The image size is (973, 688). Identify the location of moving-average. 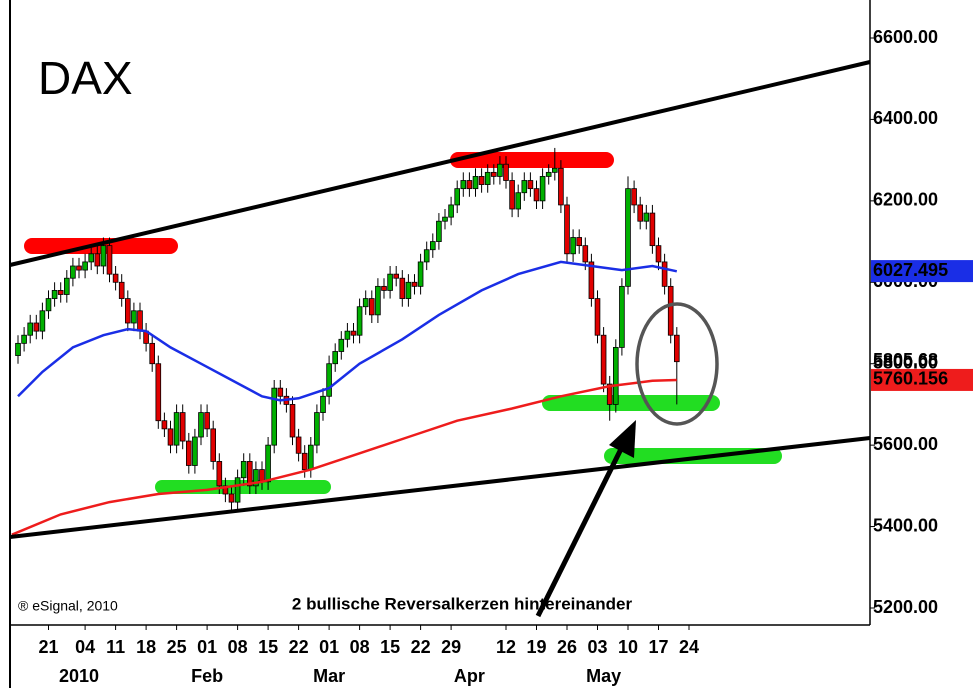
(347, 331).